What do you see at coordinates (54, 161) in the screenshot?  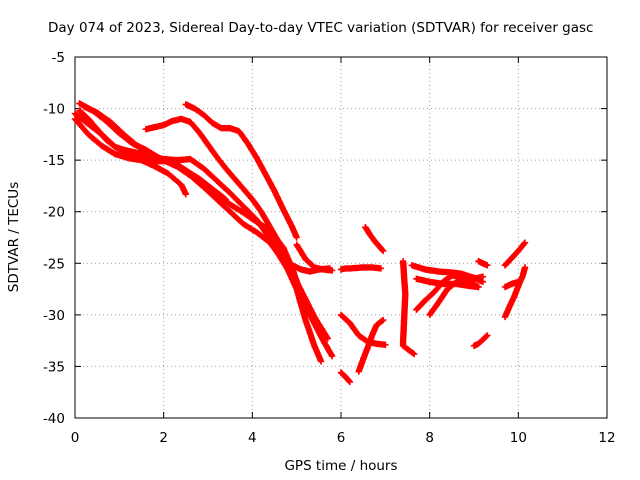 I see `y-tick-label: -15` at bounding box center [54, 161].